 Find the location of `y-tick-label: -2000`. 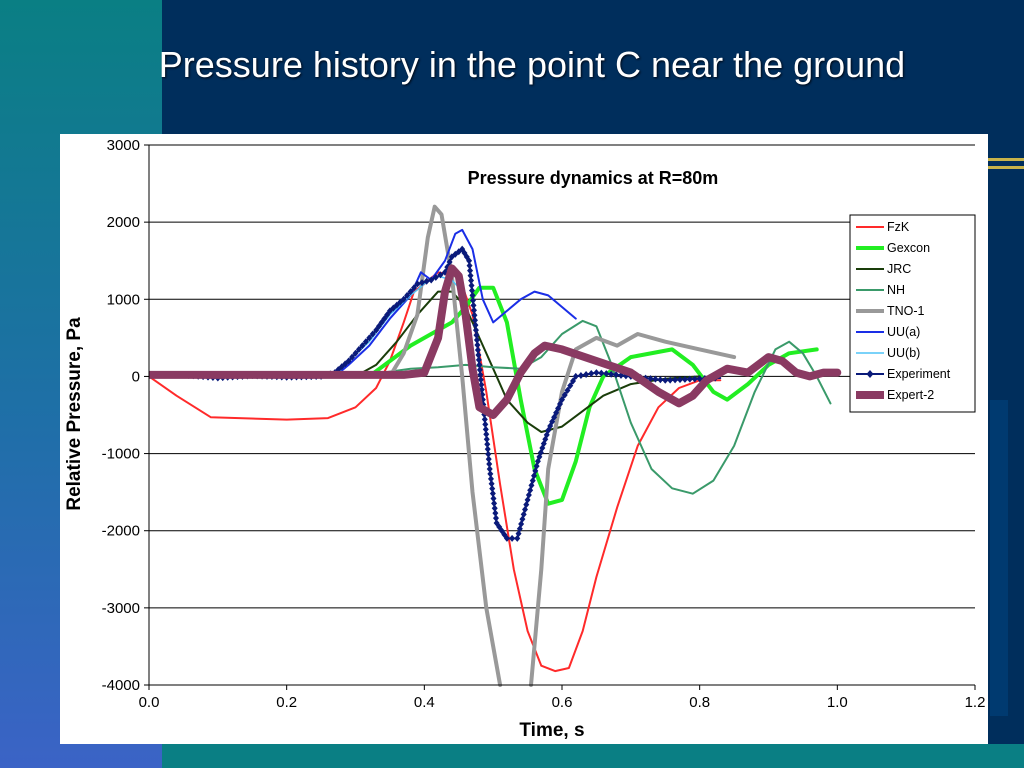

y-tick-label: -2000 is located at coordinates (121, 531).